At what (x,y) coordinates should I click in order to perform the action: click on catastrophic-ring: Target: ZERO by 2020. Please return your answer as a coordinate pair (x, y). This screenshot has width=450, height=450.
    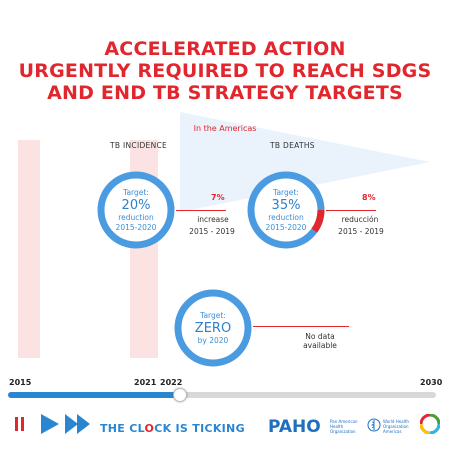
    Looking at the image, I should click on (213, 328).